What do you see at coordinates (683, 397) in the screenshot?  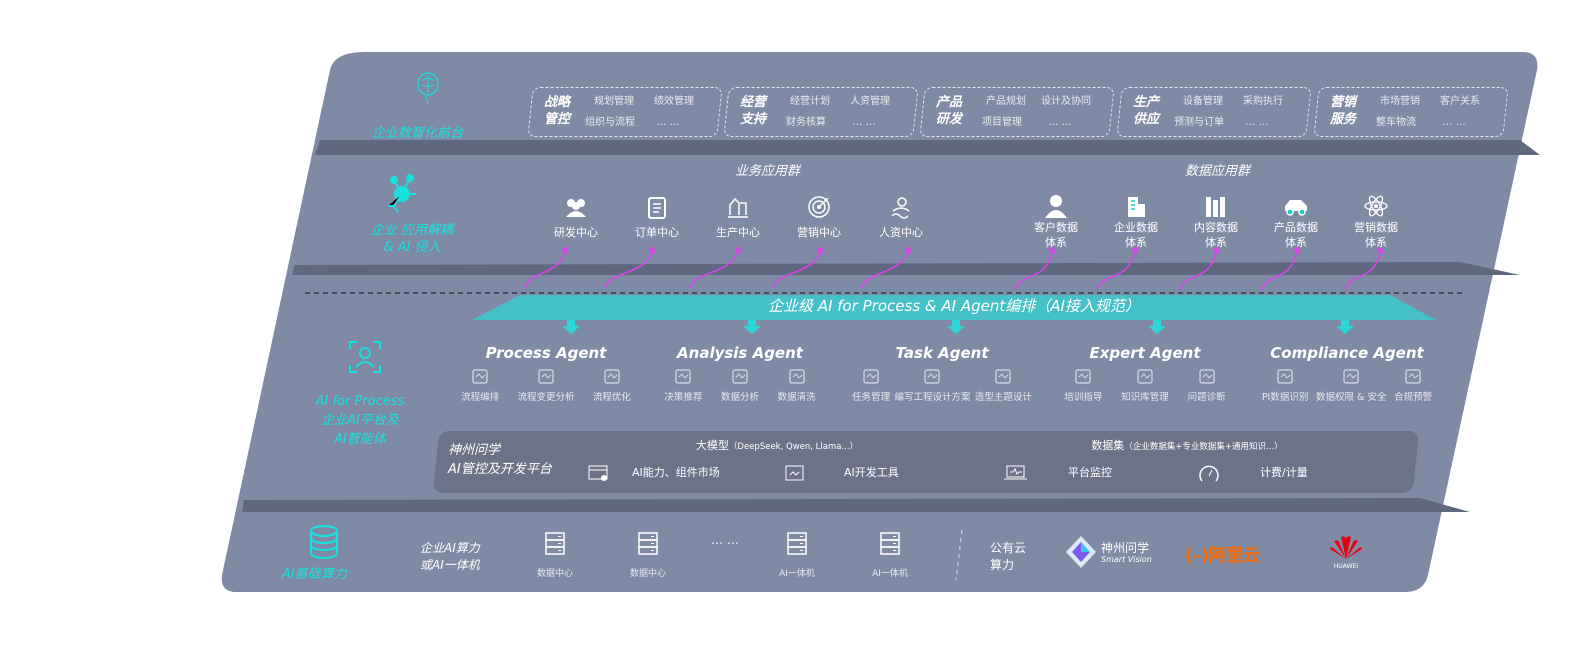 I see `capability-label: 决策推荐` at bounding box center [683, 397].